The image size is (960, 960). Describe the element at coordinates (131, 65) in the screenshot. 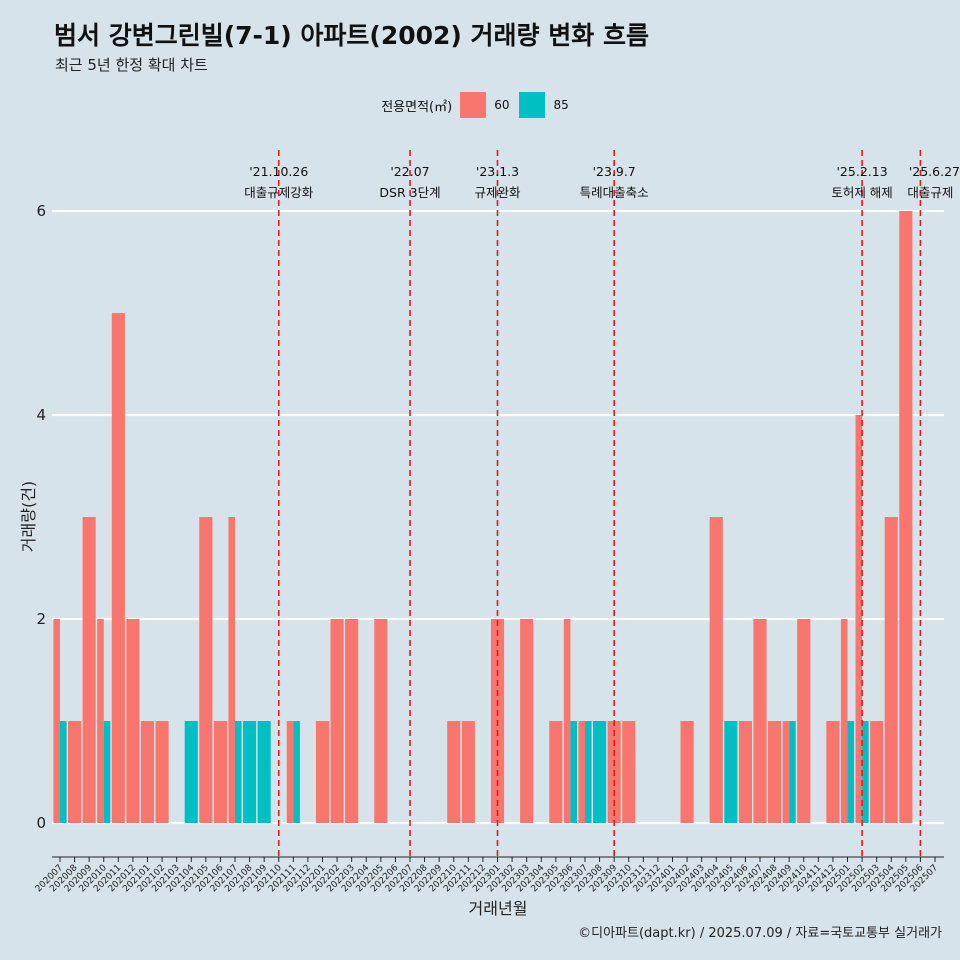

I see `chart-subtitle: 최근 5년 한정 확대 차트` at that location.